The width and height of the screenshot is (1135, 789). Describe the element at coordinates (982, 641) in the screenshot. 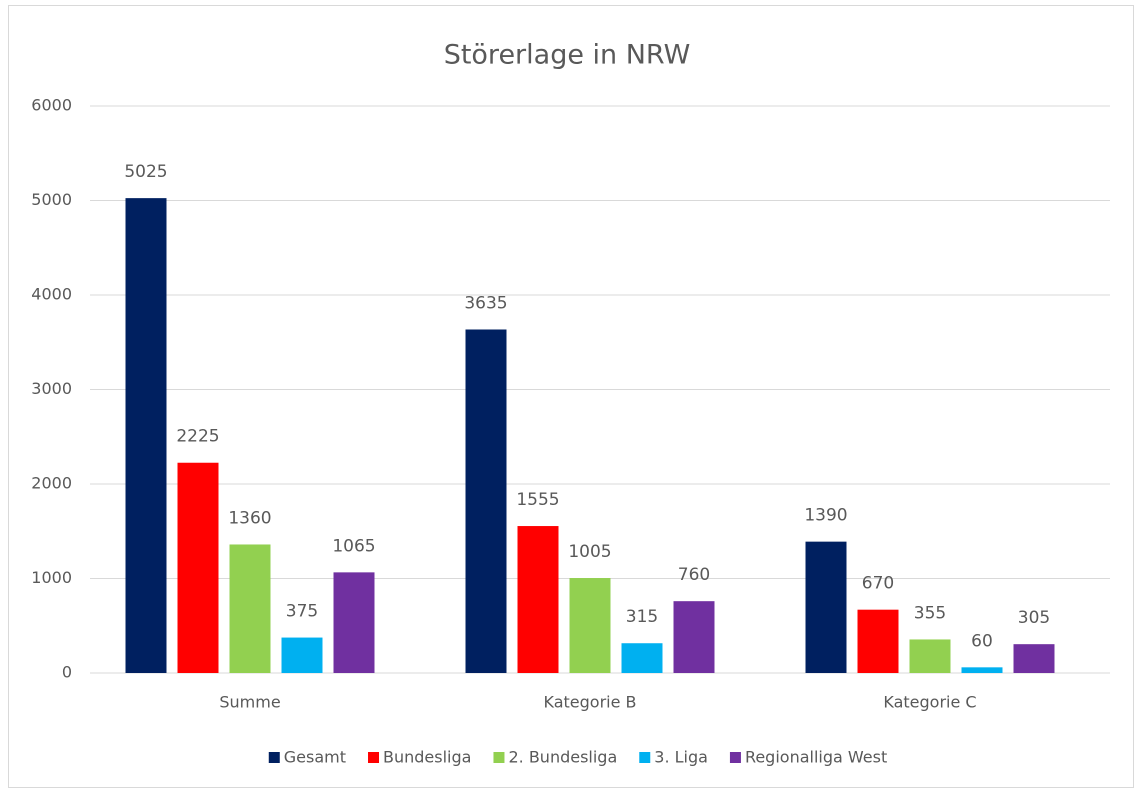

I see `data-label: 60` at that location.